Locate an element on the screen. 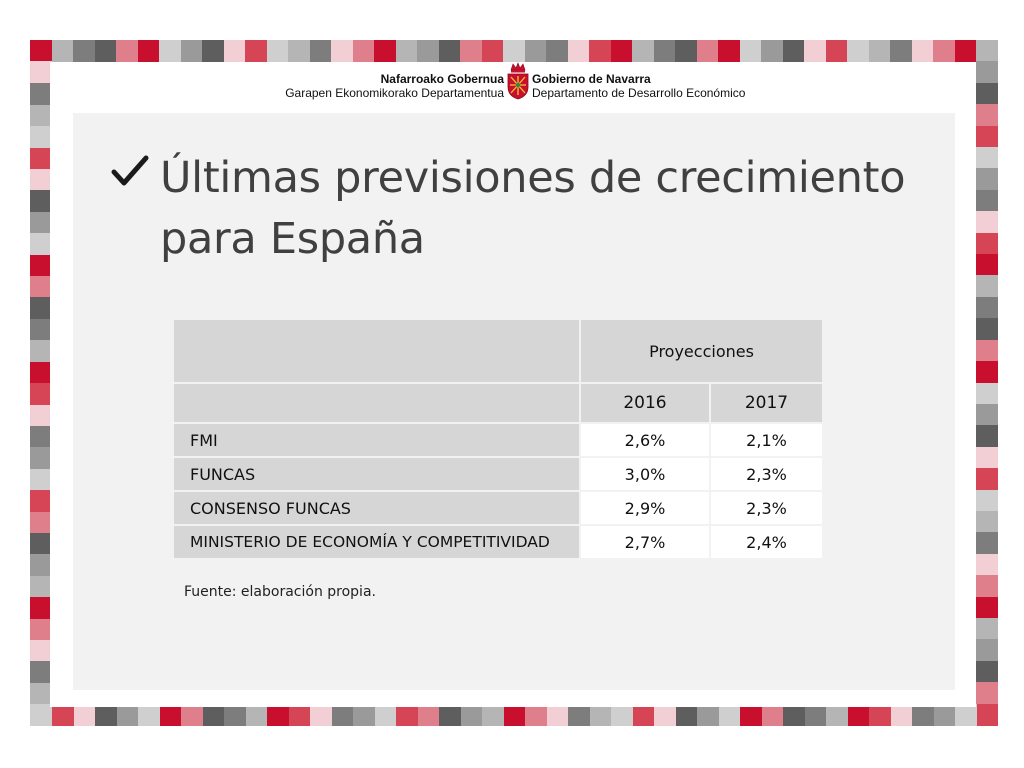  group-header-cell: Proyecciones is located at coordinates (701, 351).